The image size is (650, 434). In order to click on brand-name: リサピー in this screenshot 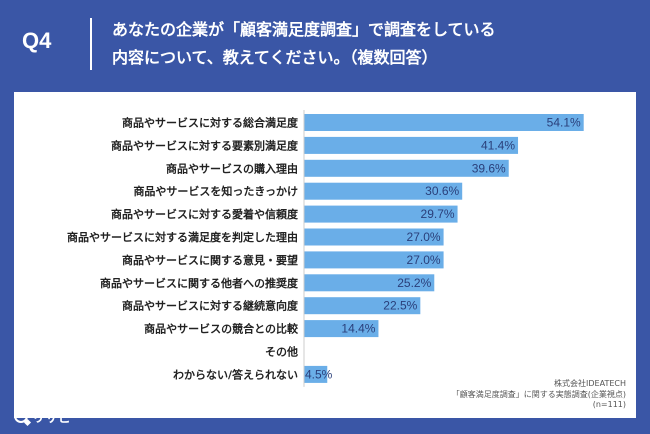, I will do `click(58, 418)`.